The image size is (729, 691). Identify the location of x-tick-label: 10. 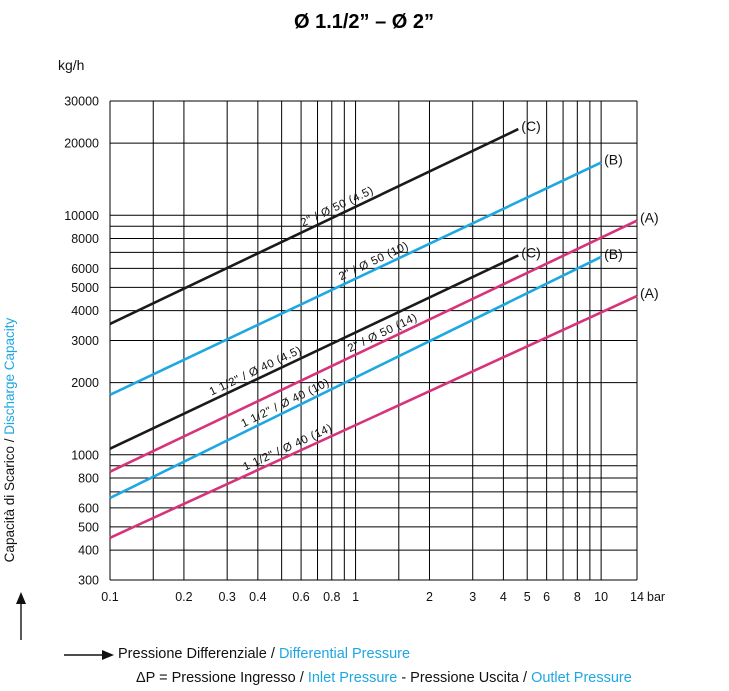
(601, 597).